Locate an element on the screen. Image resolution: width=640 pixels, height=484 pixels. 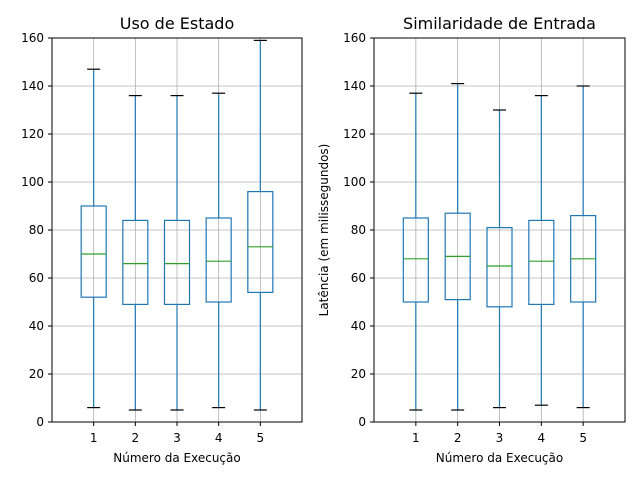
chart-title: Similaridade de Entrada is located at coordinates (499, 23).